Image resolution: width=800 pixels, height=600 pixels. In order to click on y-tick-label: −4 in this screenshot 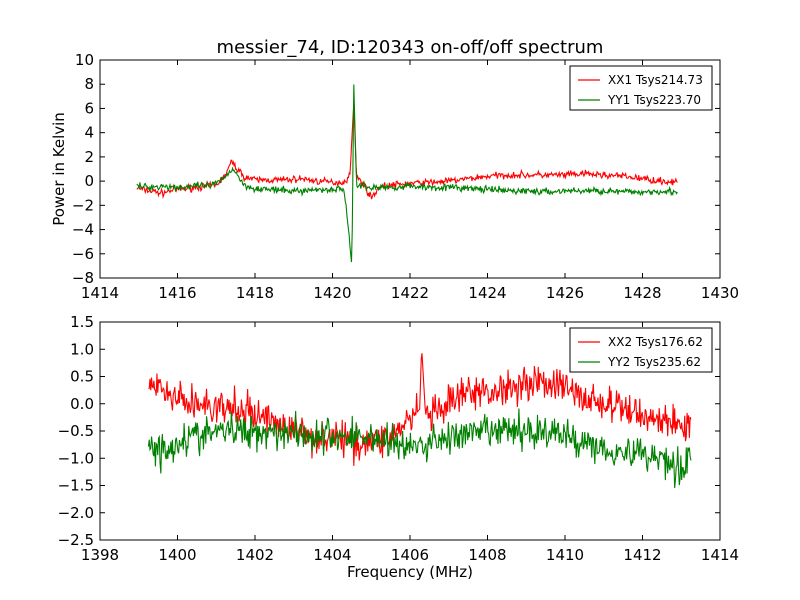, I will do `click(83, 230)`.